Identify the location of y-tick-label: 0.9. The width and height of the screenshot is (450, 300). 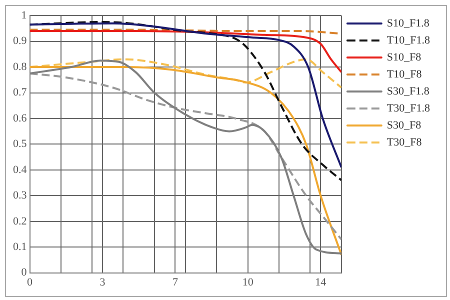
(20, 41).